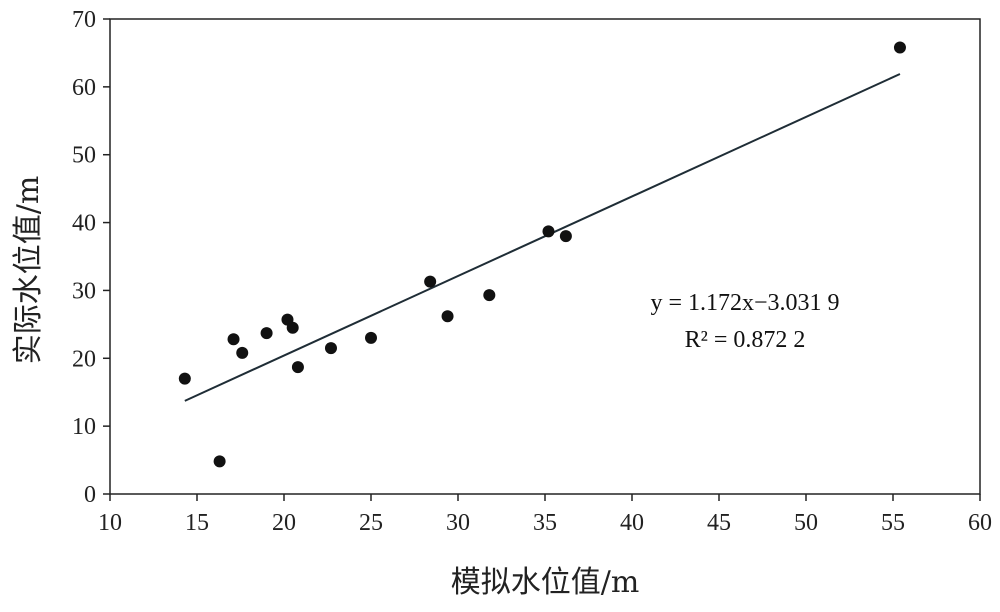 The height and width of the screenshot is (612, 1000). What do you see at coordinates (745, 340) in the screenshot?
I see `r-squared-label: R² = 0.872 2` at bounding box center [745, 340].